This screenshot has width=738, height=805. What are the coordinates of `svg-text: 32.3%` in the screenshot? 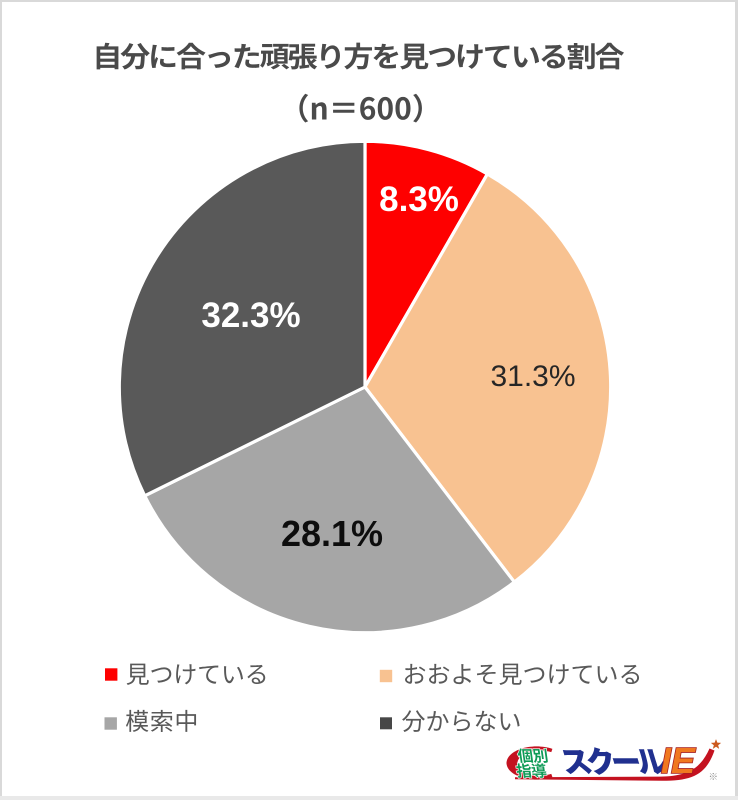 It's located at (250, 315).